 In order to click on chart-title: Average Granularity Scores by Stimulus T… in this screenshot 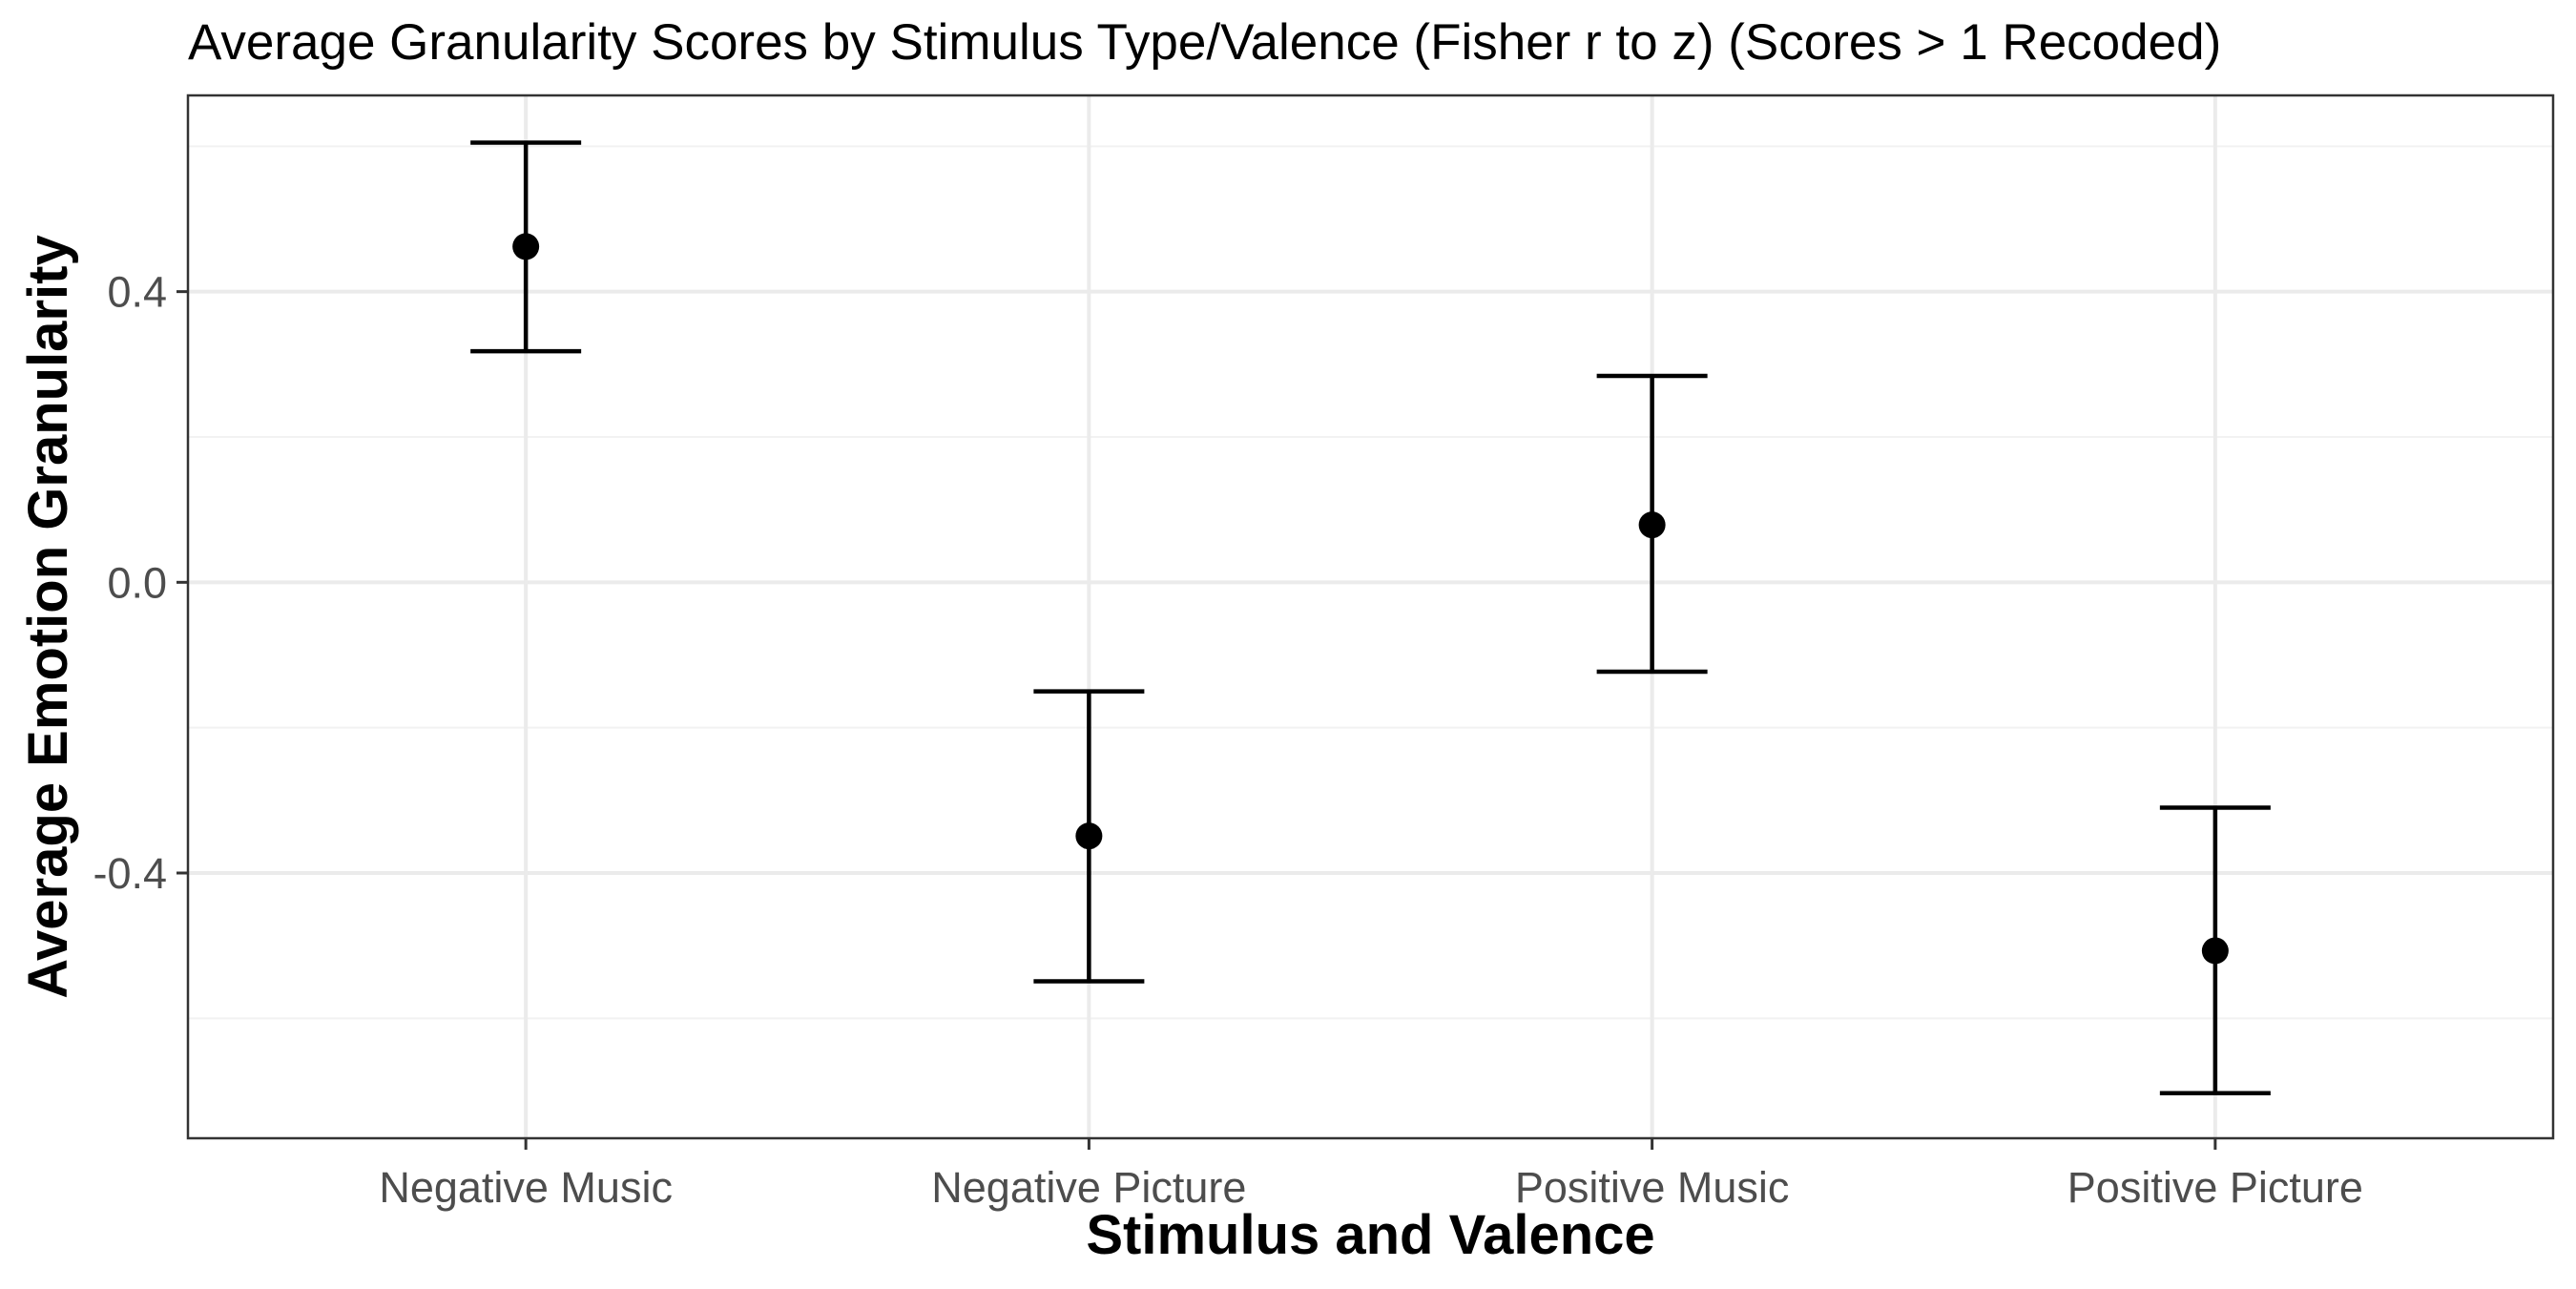, I will do `click(1204, 43)`.